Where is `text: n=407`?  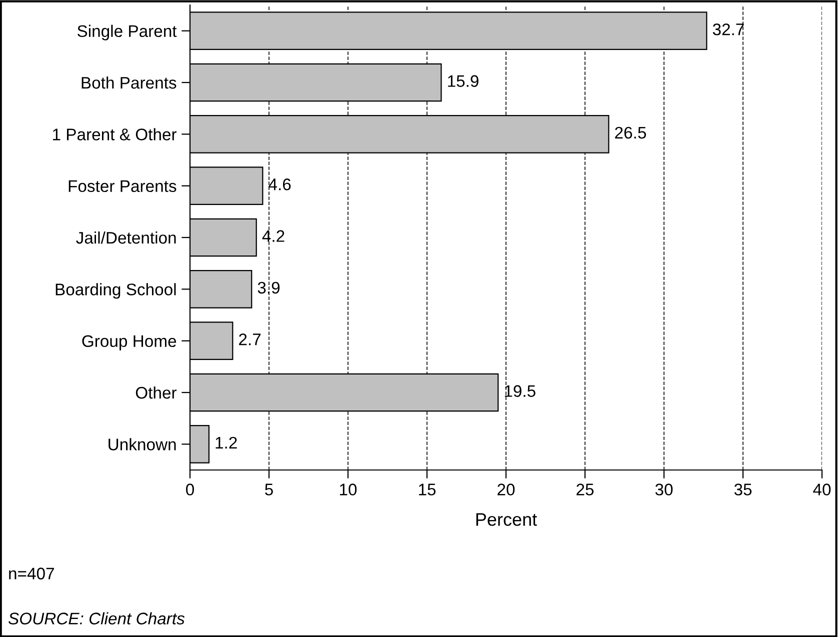
text: n=407 is located at coordinates (31, 574).